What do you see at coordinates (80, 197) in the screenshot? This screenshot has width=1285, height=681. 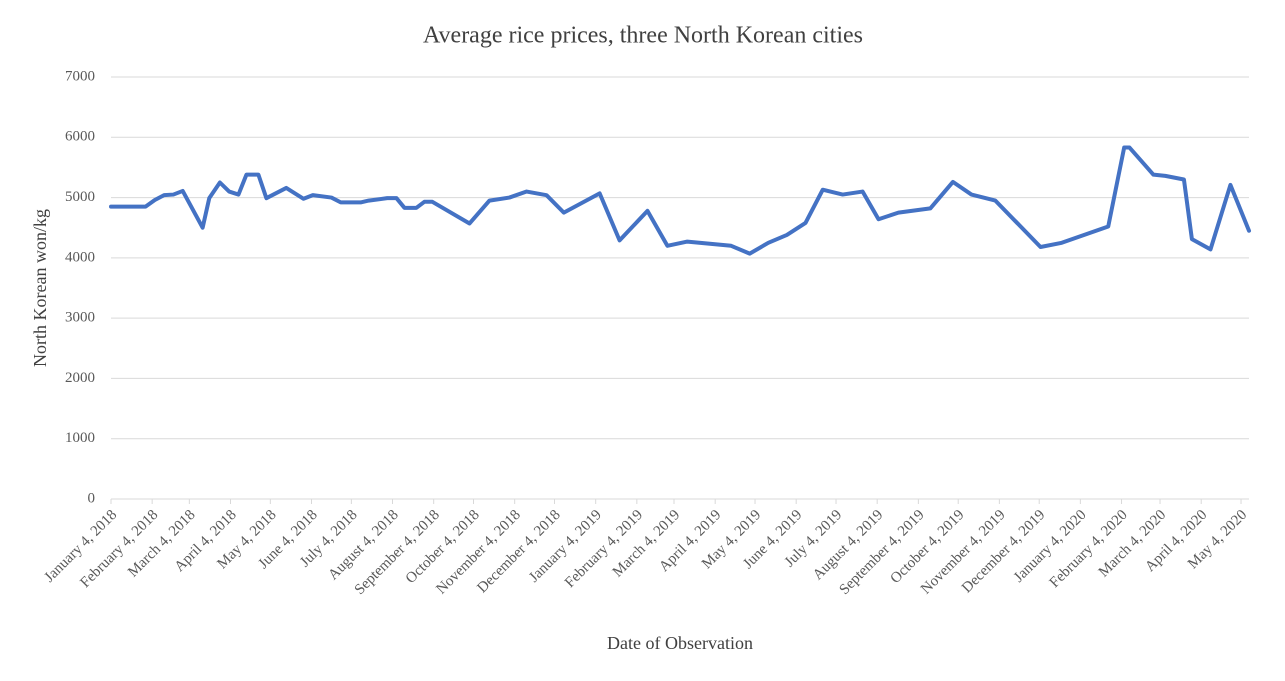 I see `y-tick-label: 5000` at bounding box center [80, 197].